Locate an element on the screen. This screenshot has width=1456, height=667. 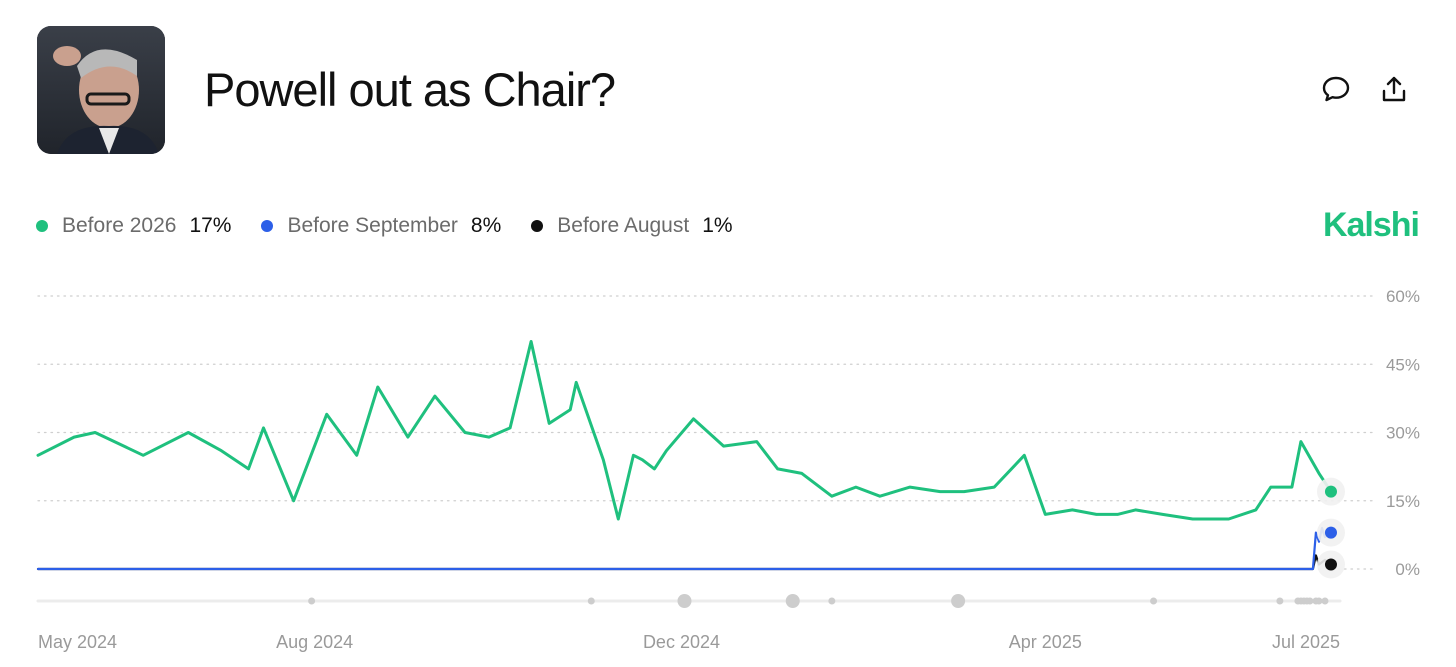
powell-photo is located at coordinates (101, 90).